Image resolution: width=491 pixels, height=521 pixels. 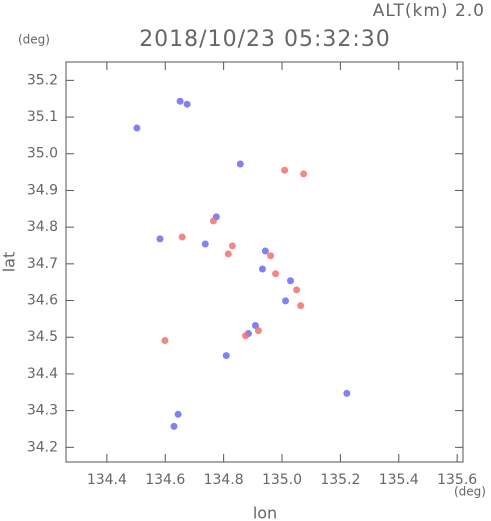 I want to click on x-tick-label: 135.2, so click(x=340, y=480).